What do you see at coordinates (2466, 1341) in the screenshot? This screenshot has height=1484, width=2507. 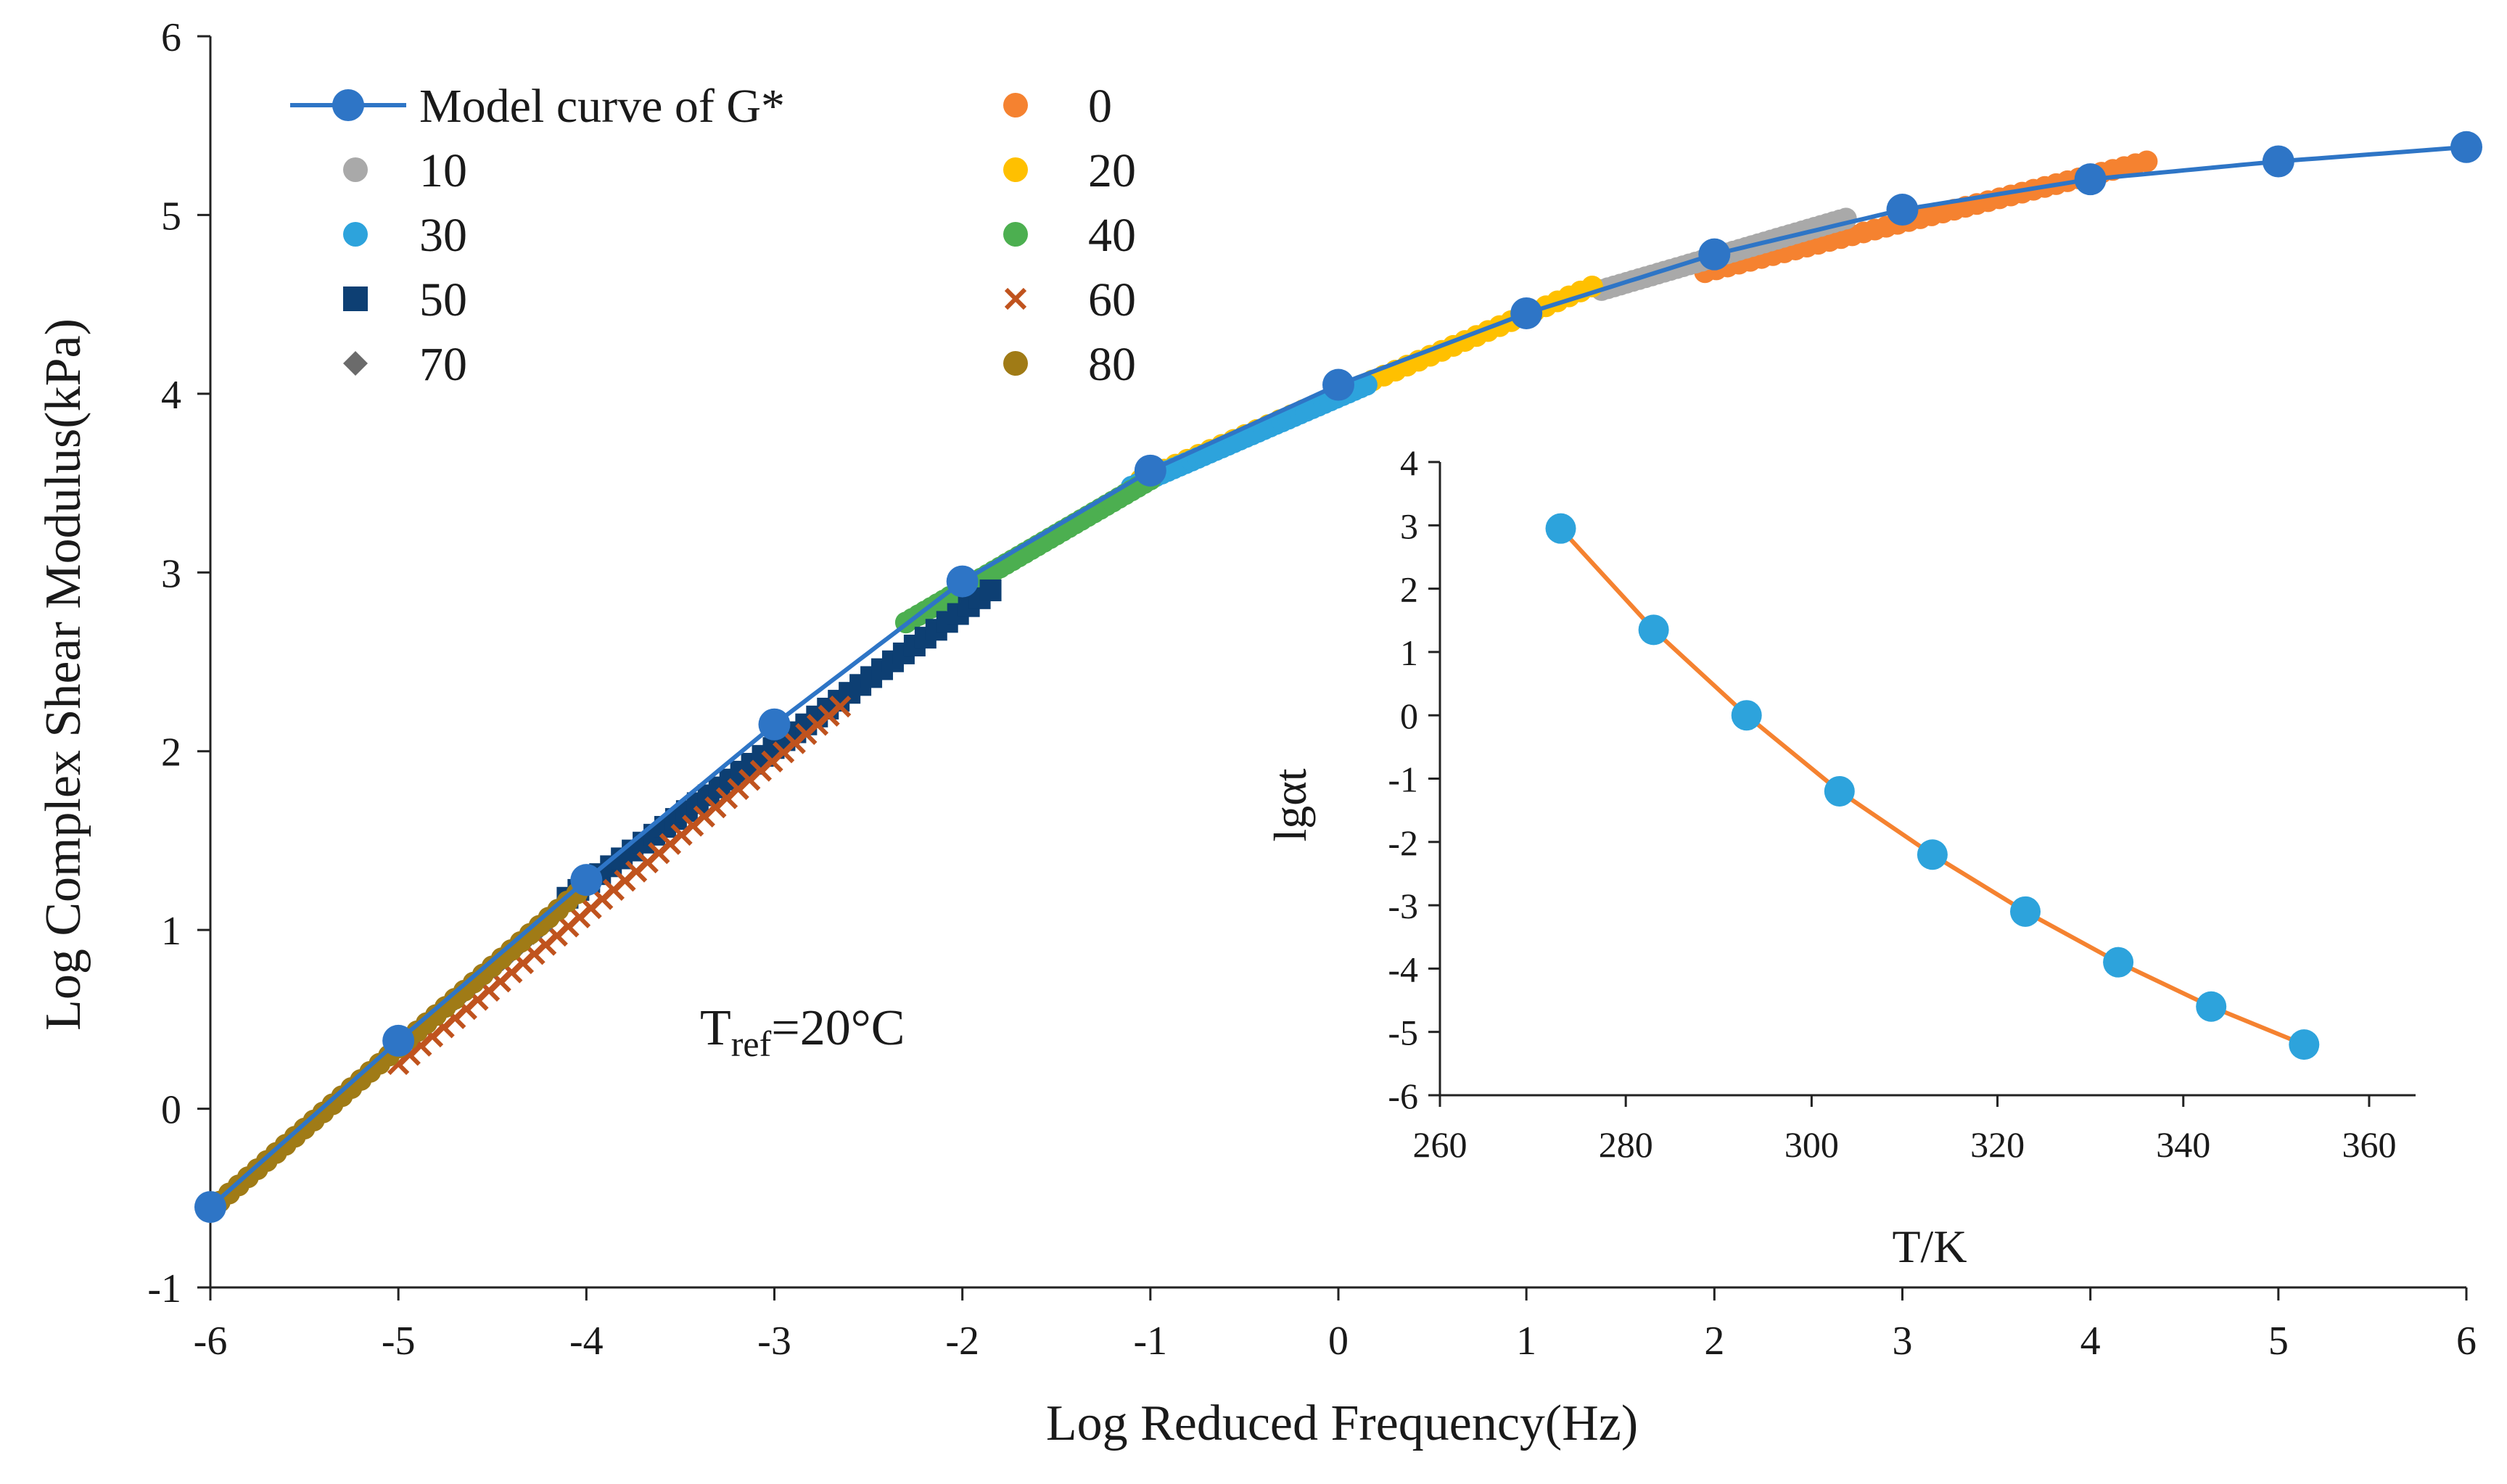 I see `x-tick-label: 6` at bounding box center [2466, 1341].